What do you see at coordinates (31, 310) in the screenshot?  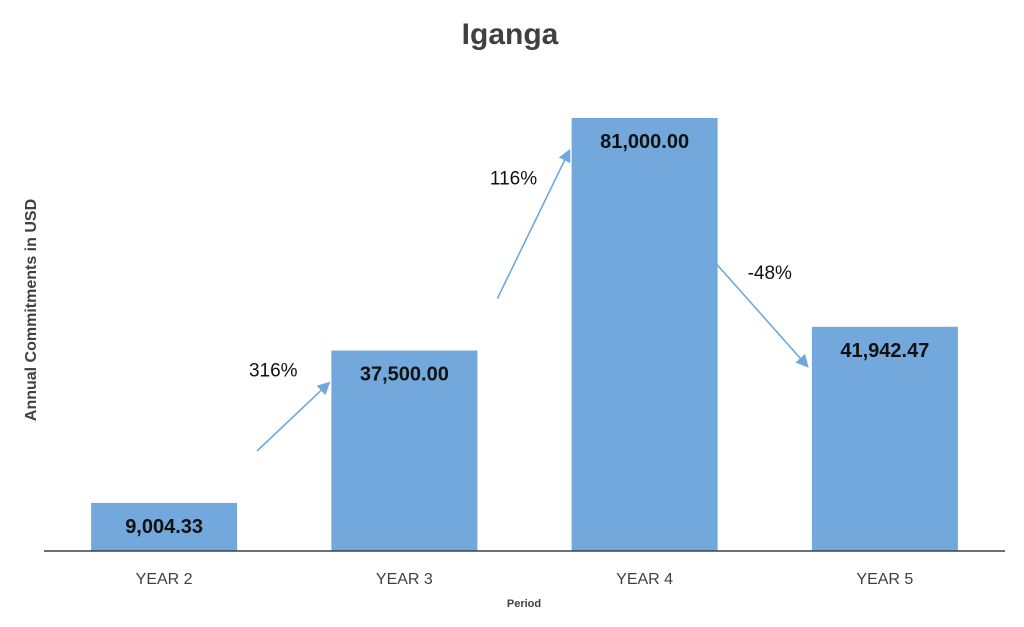 I see `y-axis-label: Annual Commitments in USD` at bounding box center [31, 310].